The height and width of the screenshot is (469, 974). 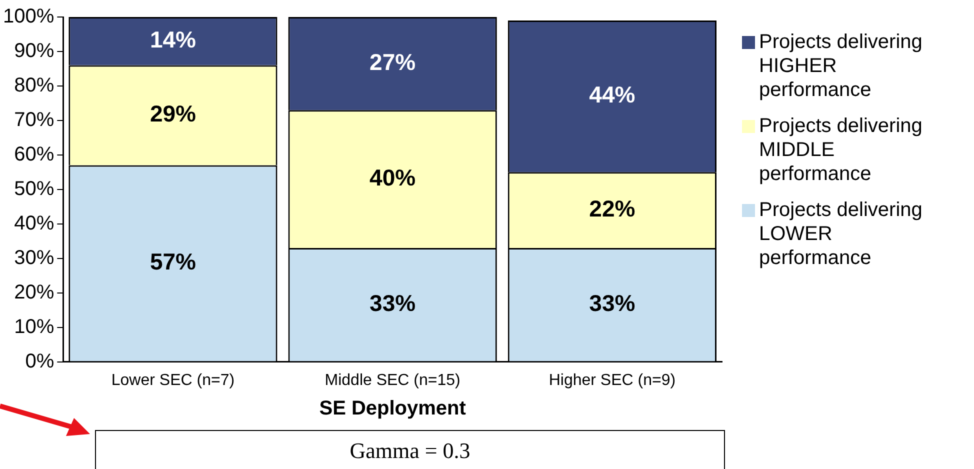 What do you see at coordinates (173, 113) in the screenshot?
I see `data-label: 29%` at bounding box center [173, 113].